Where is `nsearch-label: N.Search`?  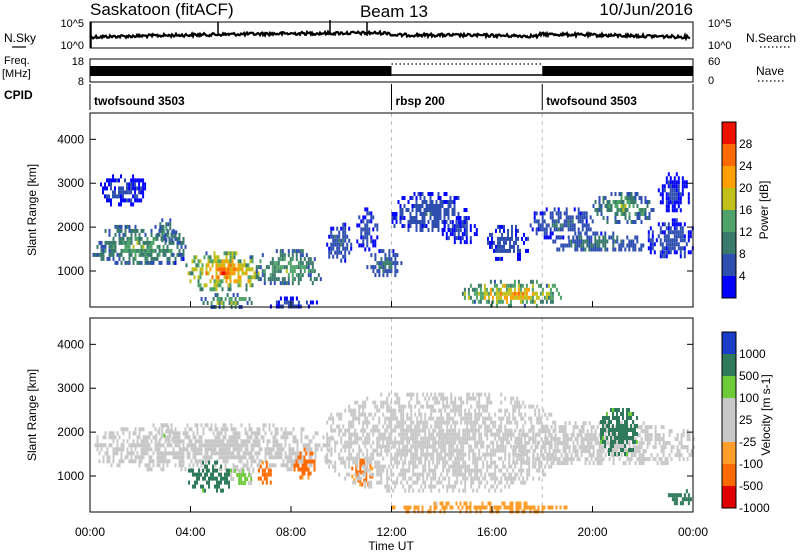
nsearch-label: N.Search is located at coordinates (771, 38).